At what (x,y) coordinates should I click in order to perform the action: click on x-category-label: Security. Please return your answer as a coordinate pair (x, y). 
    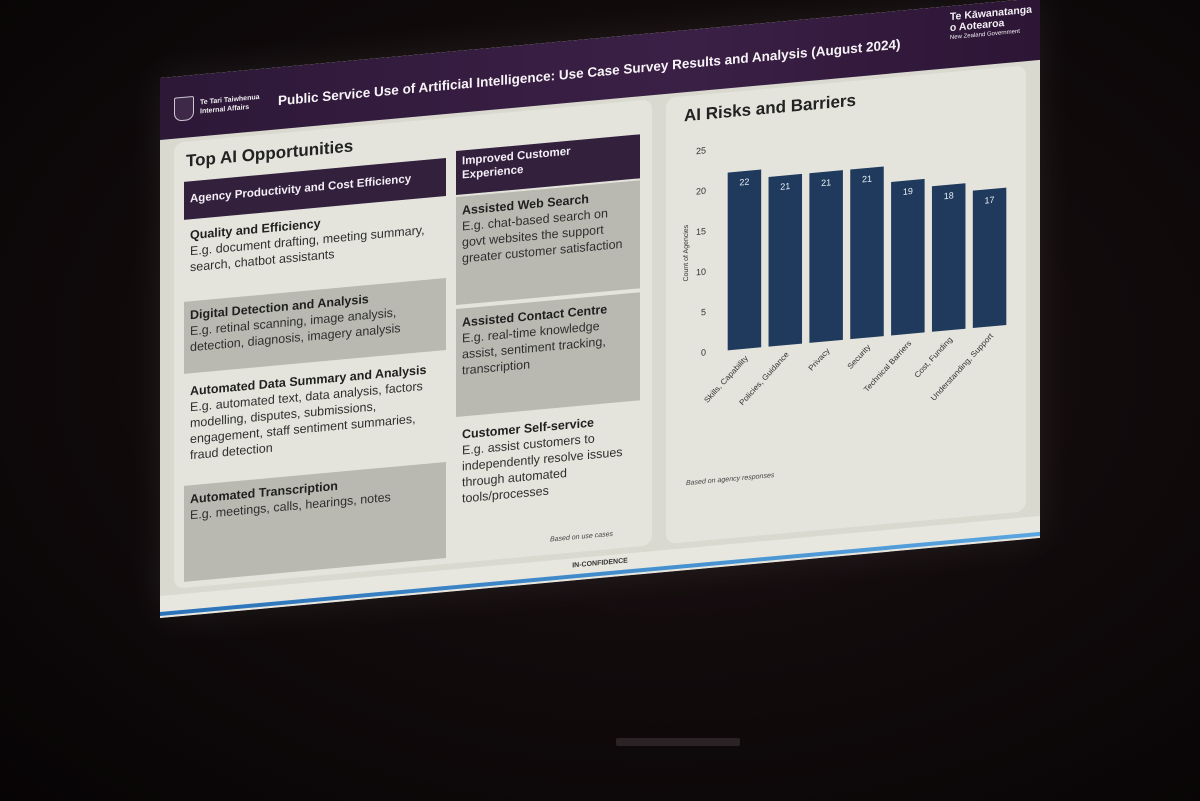
    Looking at the image, I should click on (859, 357).